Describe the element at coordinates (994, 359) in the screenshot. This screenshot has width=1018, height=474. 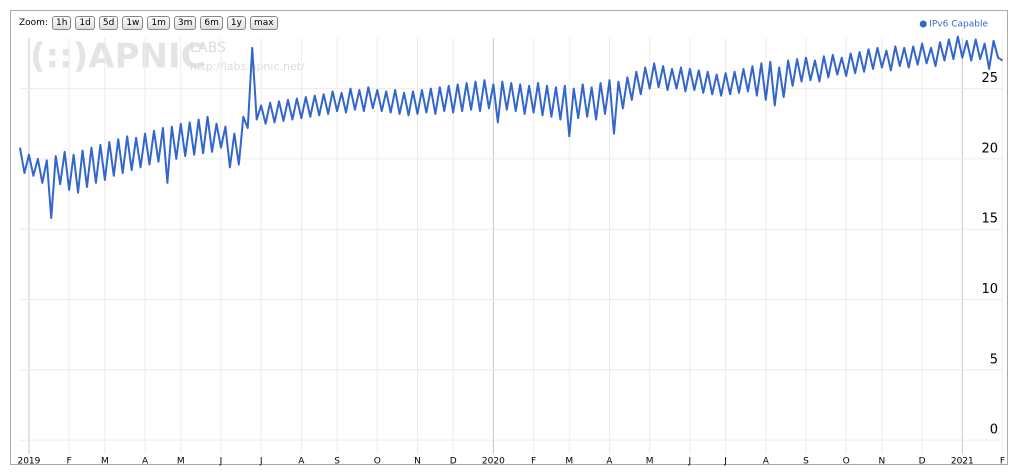
I see `y-tick-label: 5` at that location.